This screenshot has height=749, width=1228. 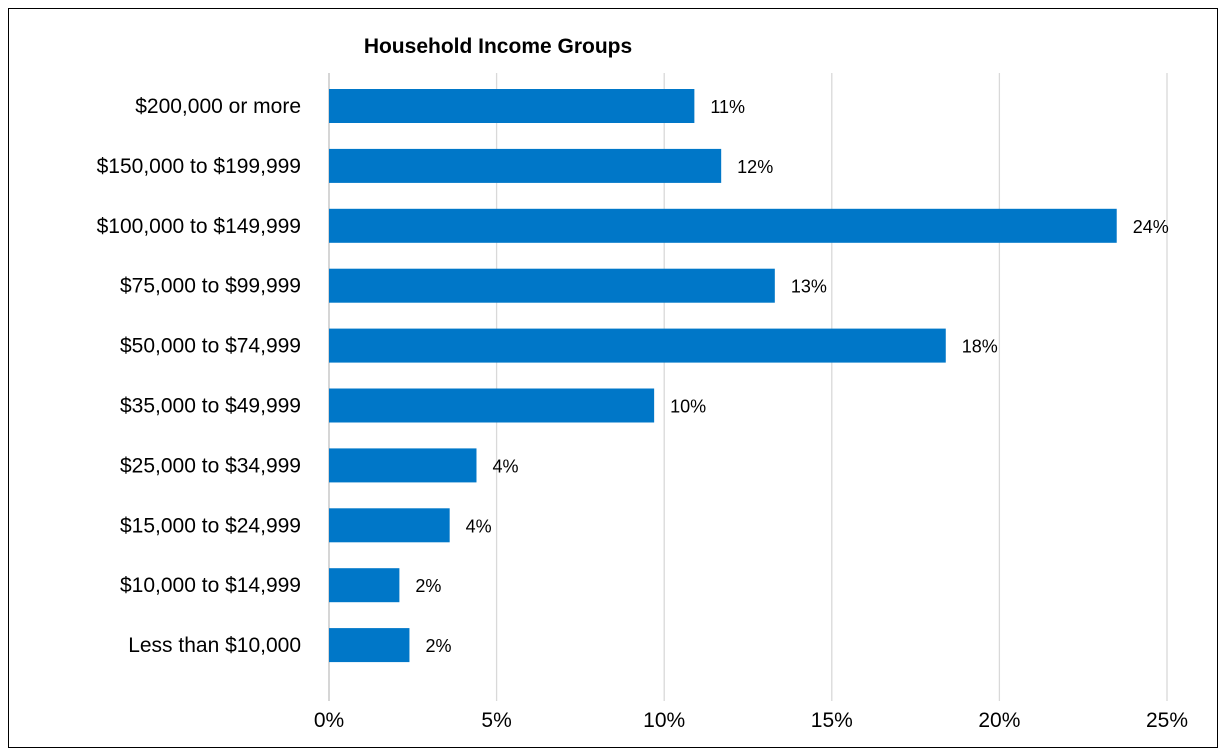 I want to click on data-label: 12%, so click(x=755, y=167).